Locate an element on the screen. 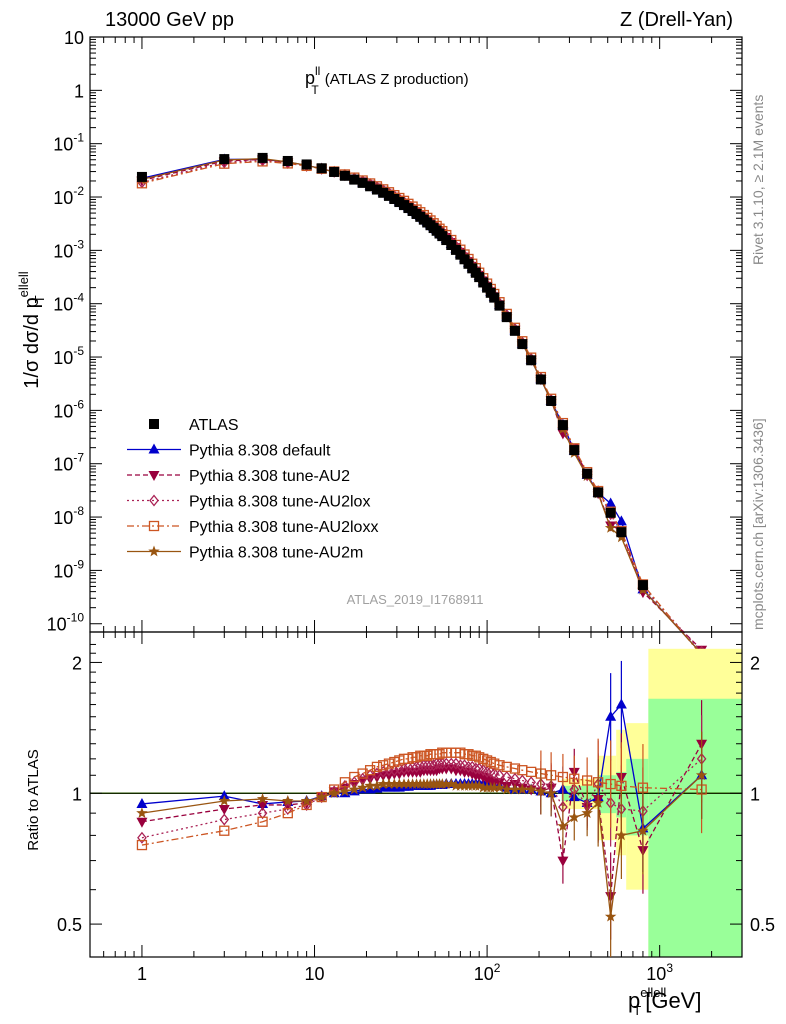 The width and height of the screenshot is (786, 1024). x-tick-label: 10² is located at coordinates (487, 972).